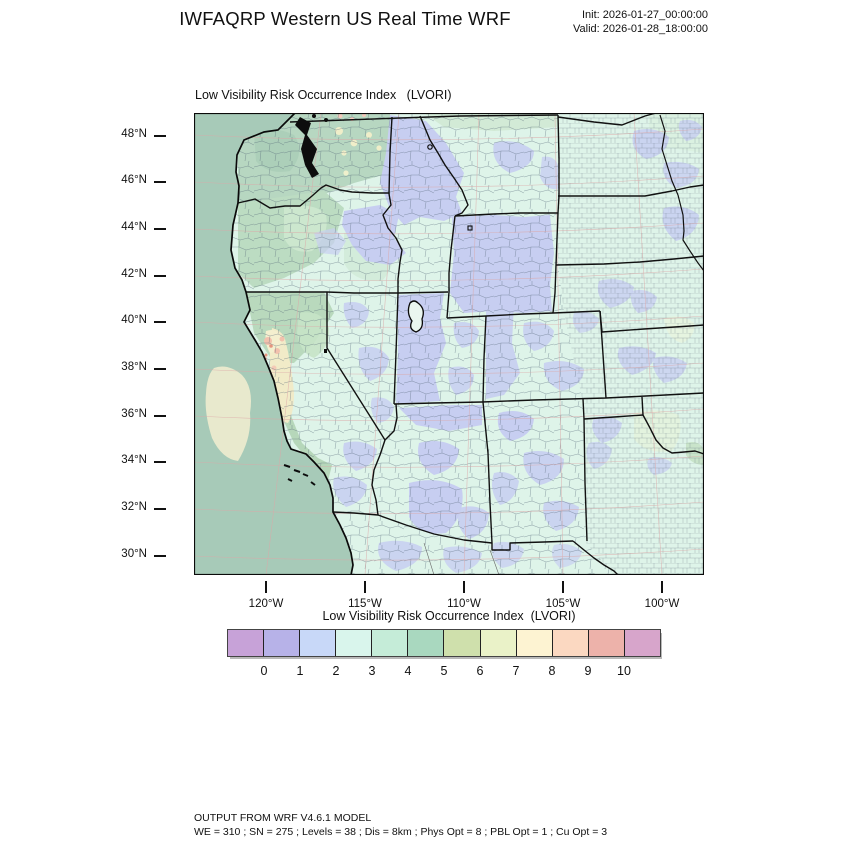 The image size is (850, 850). Describe the element at coordinates (266, 604) in the screenshot. I see `lon-tick-label: 120°W` at that location.